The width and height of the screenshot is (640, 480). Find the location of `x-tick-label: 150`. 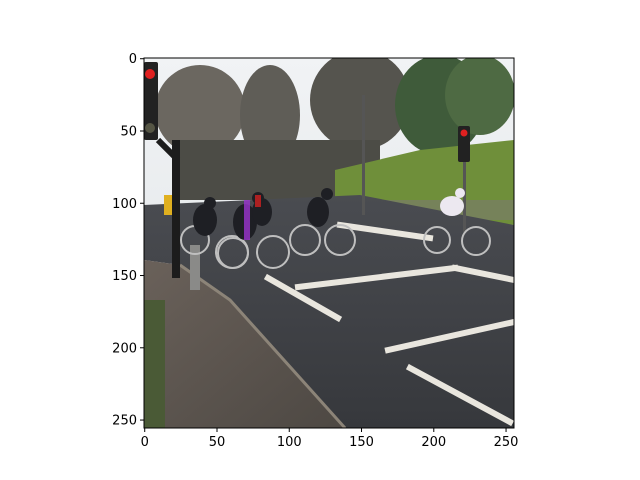

x-tick-label: 150 is located at coordinates (361, 442).